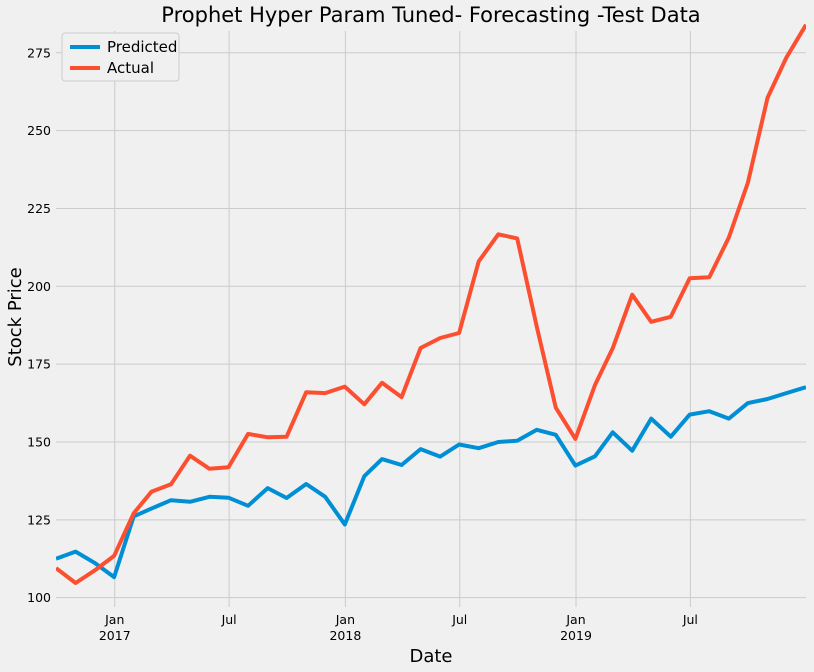  Describe the element at coordinates (115, 635) in the screenshot. I see `x-tick-year-label: 2017` at that location.